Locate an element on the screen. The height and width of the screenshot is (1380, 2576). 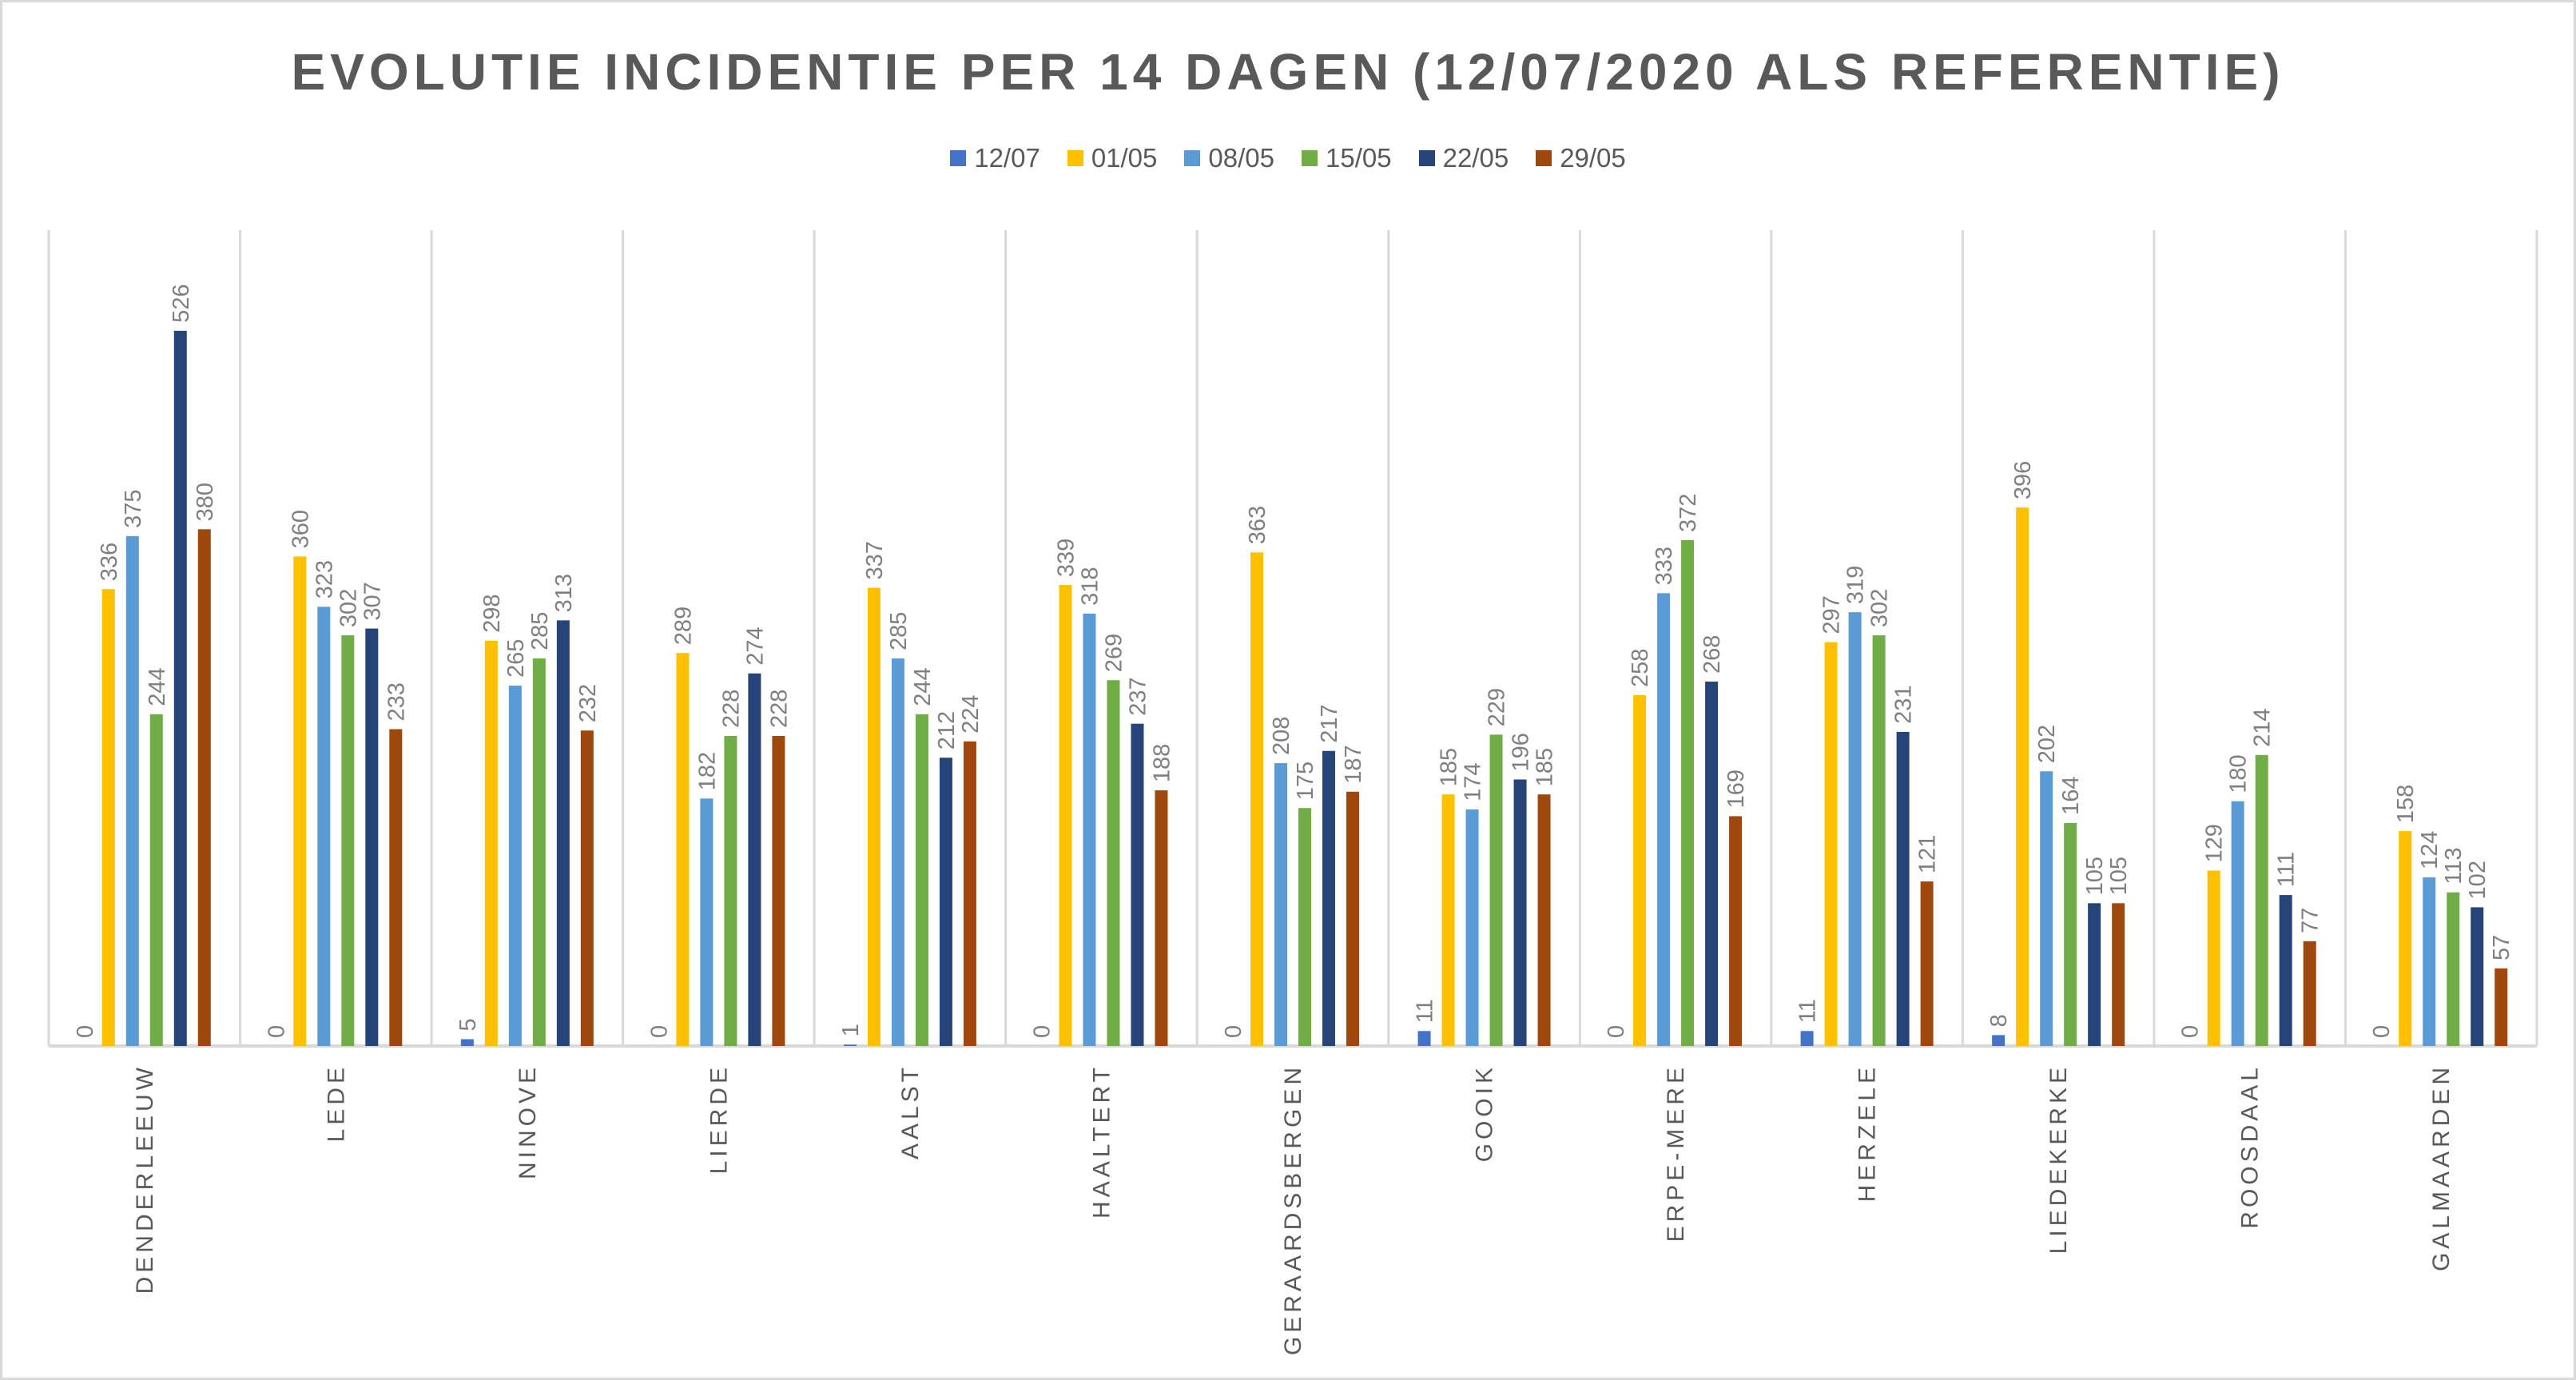
data-label: 337 is located at coordinates (875, 560).